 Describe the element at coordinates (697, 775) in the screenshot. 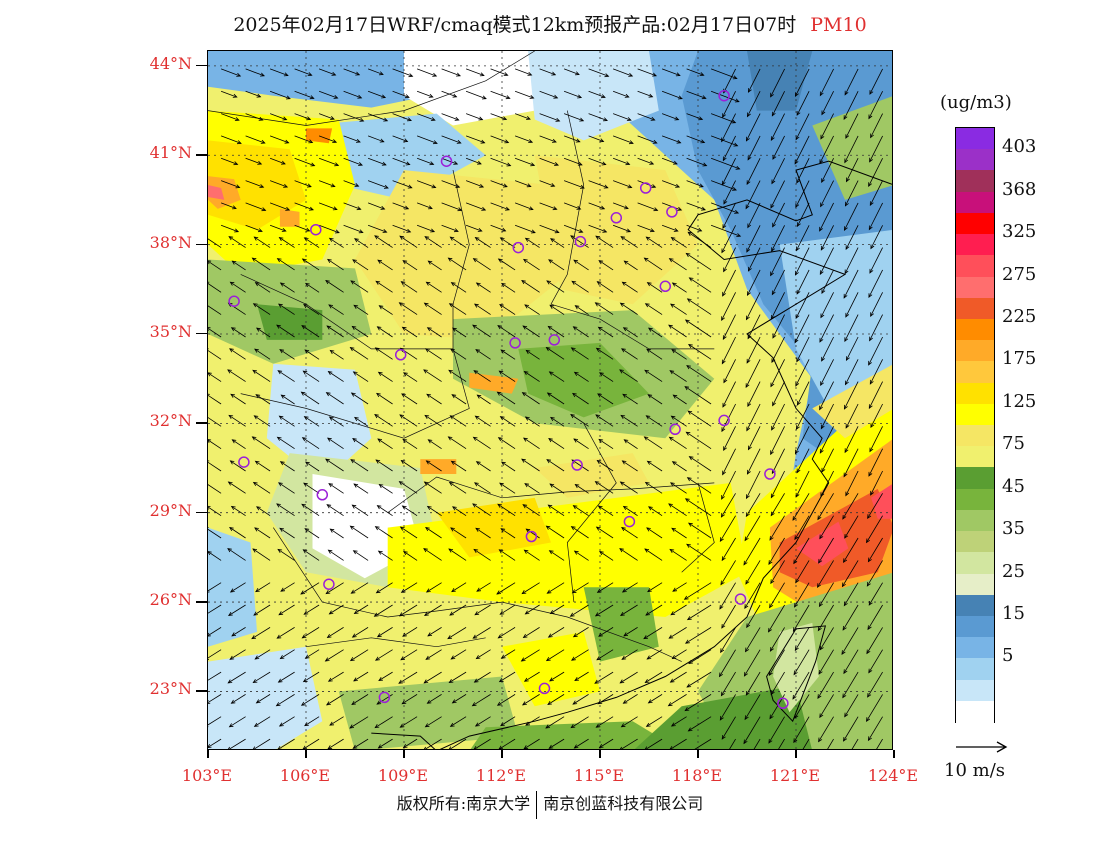

I see `lon-label: 118°E` at that location.